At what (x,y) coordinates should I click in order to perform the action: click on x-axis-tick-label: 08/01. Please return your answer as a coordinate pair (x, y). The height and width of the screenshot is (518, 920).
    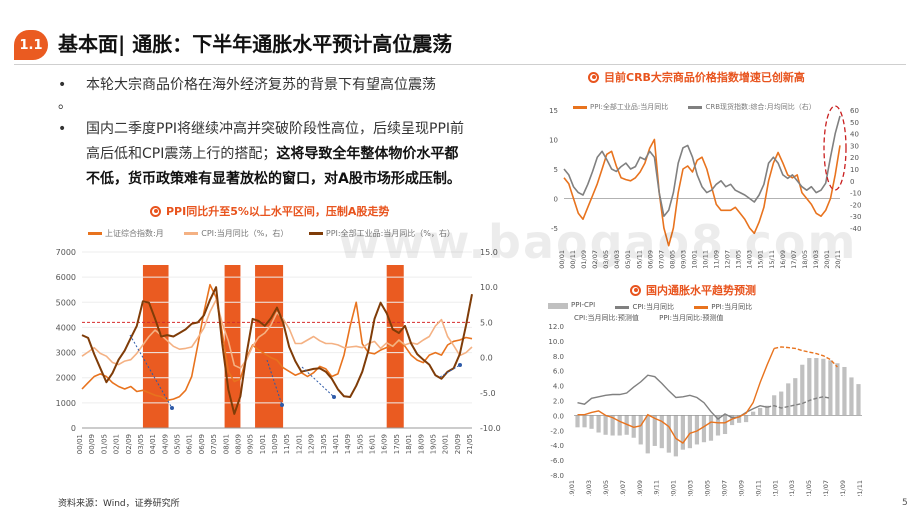
    Looking at the image, I should click on (226, 444).